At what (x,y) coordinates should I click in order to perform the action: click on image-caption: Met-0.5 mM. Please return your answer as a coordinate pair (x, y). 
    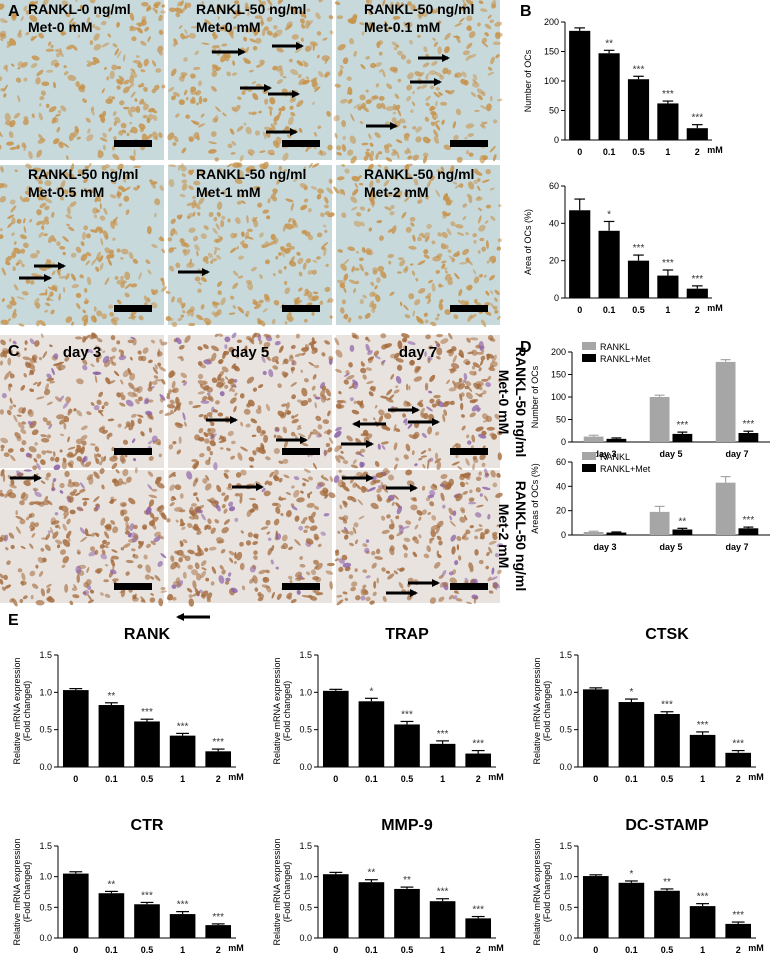
    Looking at the image, I should click on (66, 192).